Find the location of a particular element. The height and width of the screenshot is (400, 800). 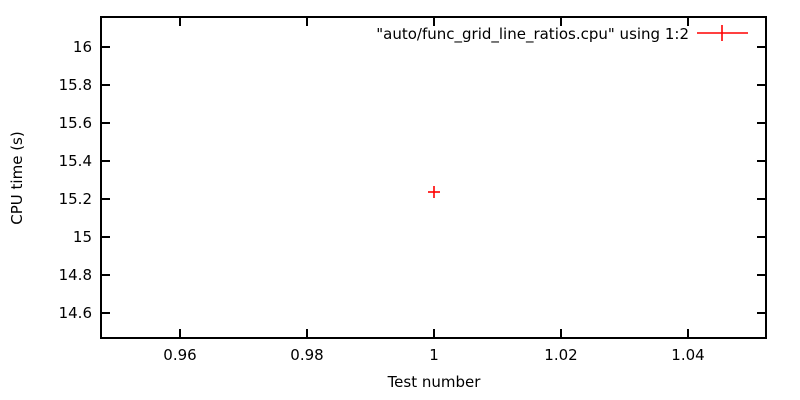

data-series-points is located at coordinates (434, 192).